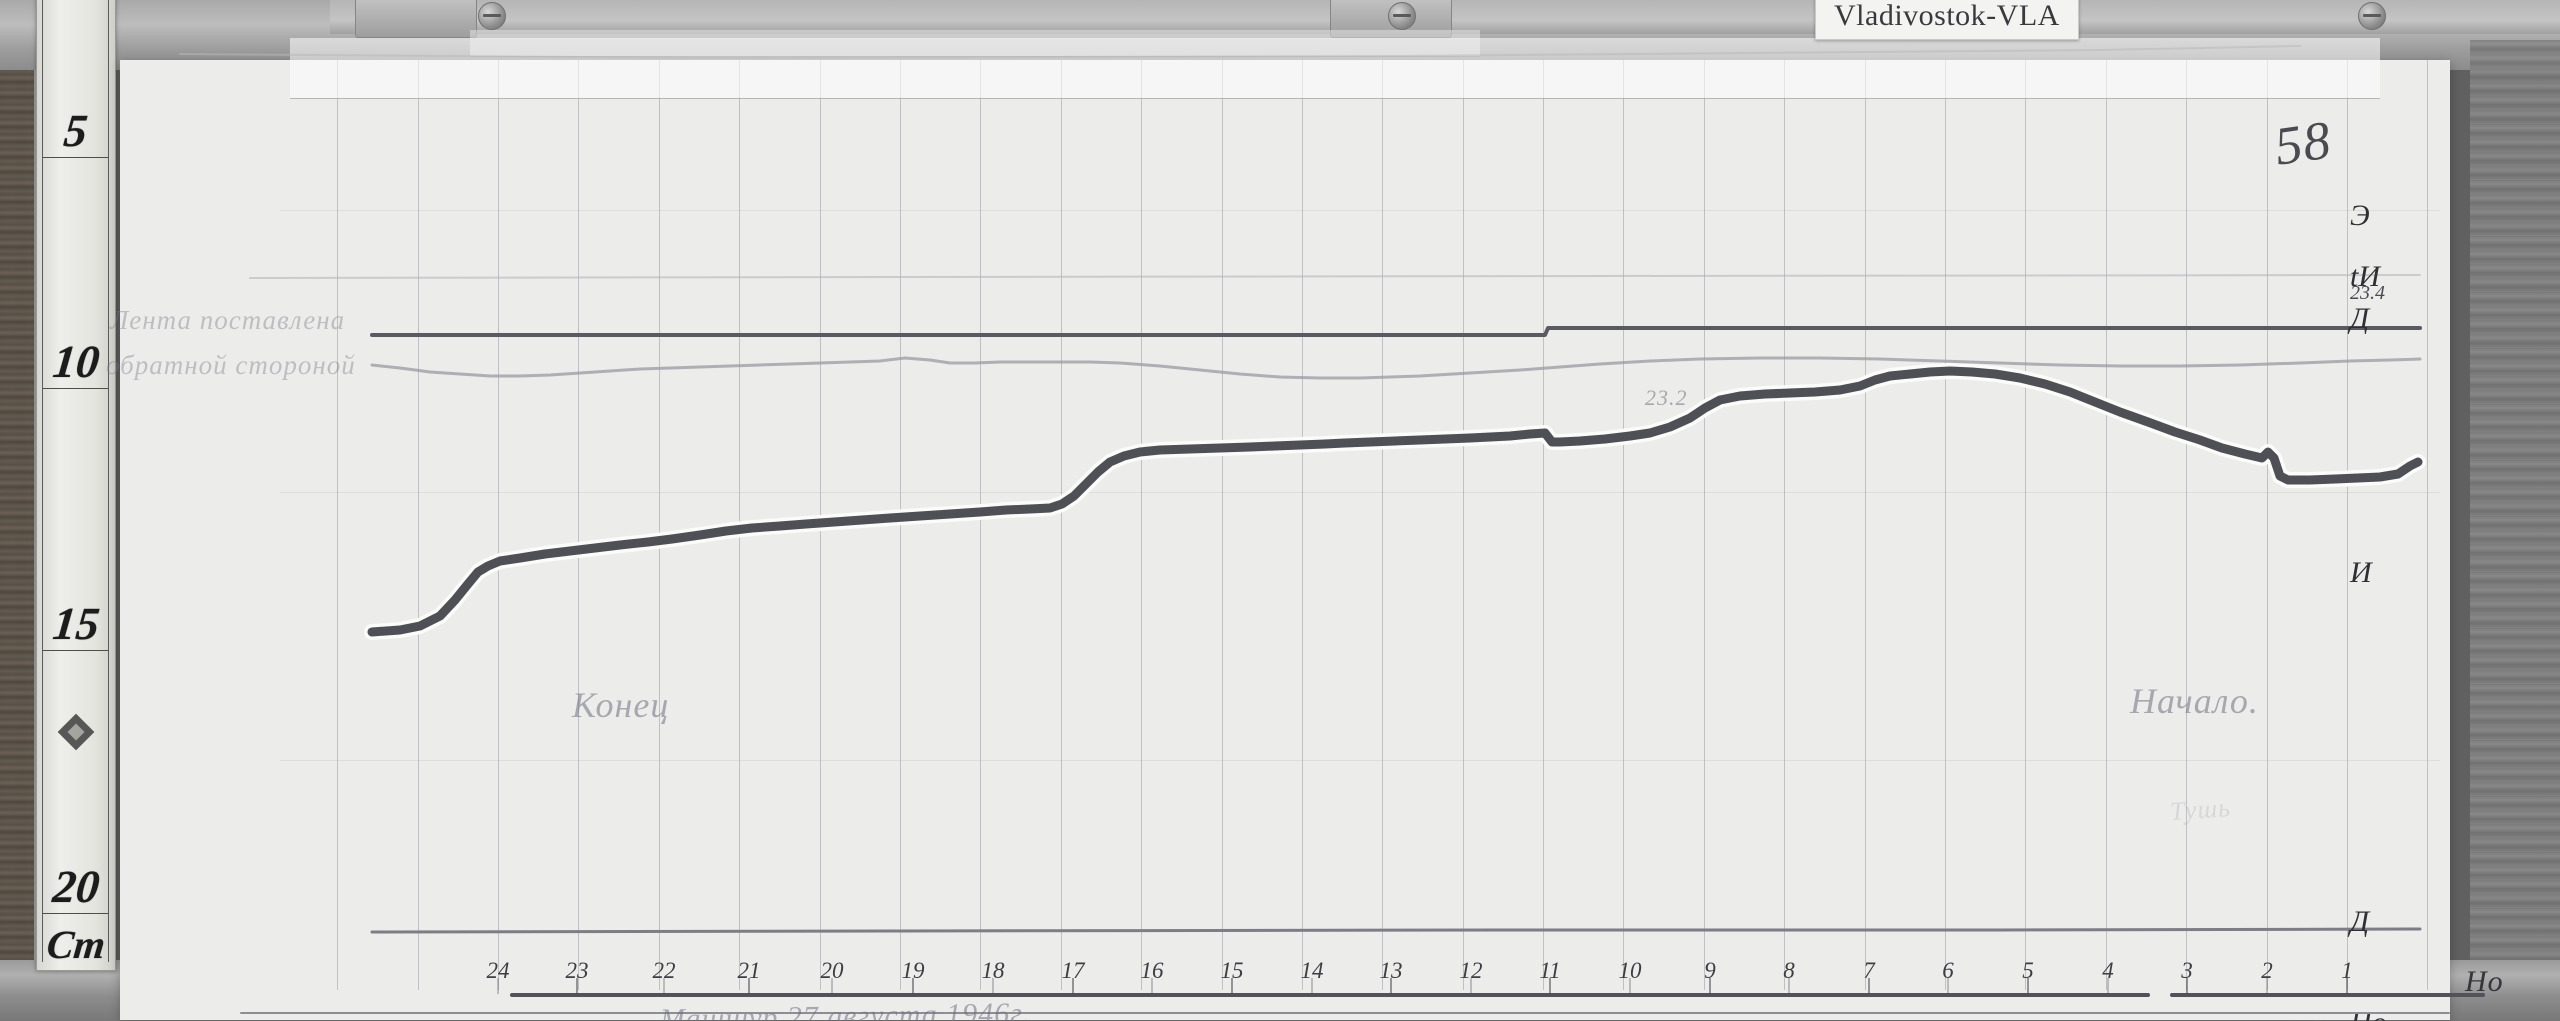  I want to click on time-tick-13: 13, so click(1391, 970).